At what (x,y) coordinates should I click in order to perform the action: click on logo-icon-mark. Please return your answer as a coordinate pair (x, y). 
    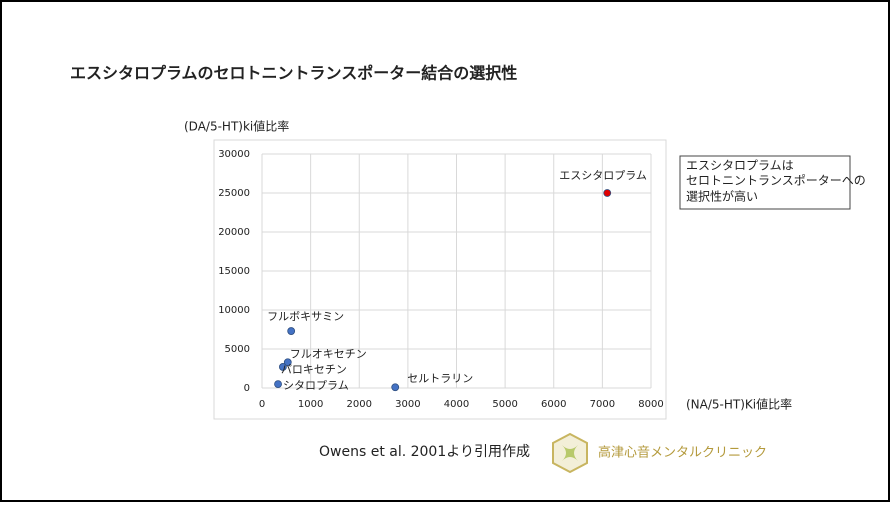
    Looking at the image, I should click on (570, 453).